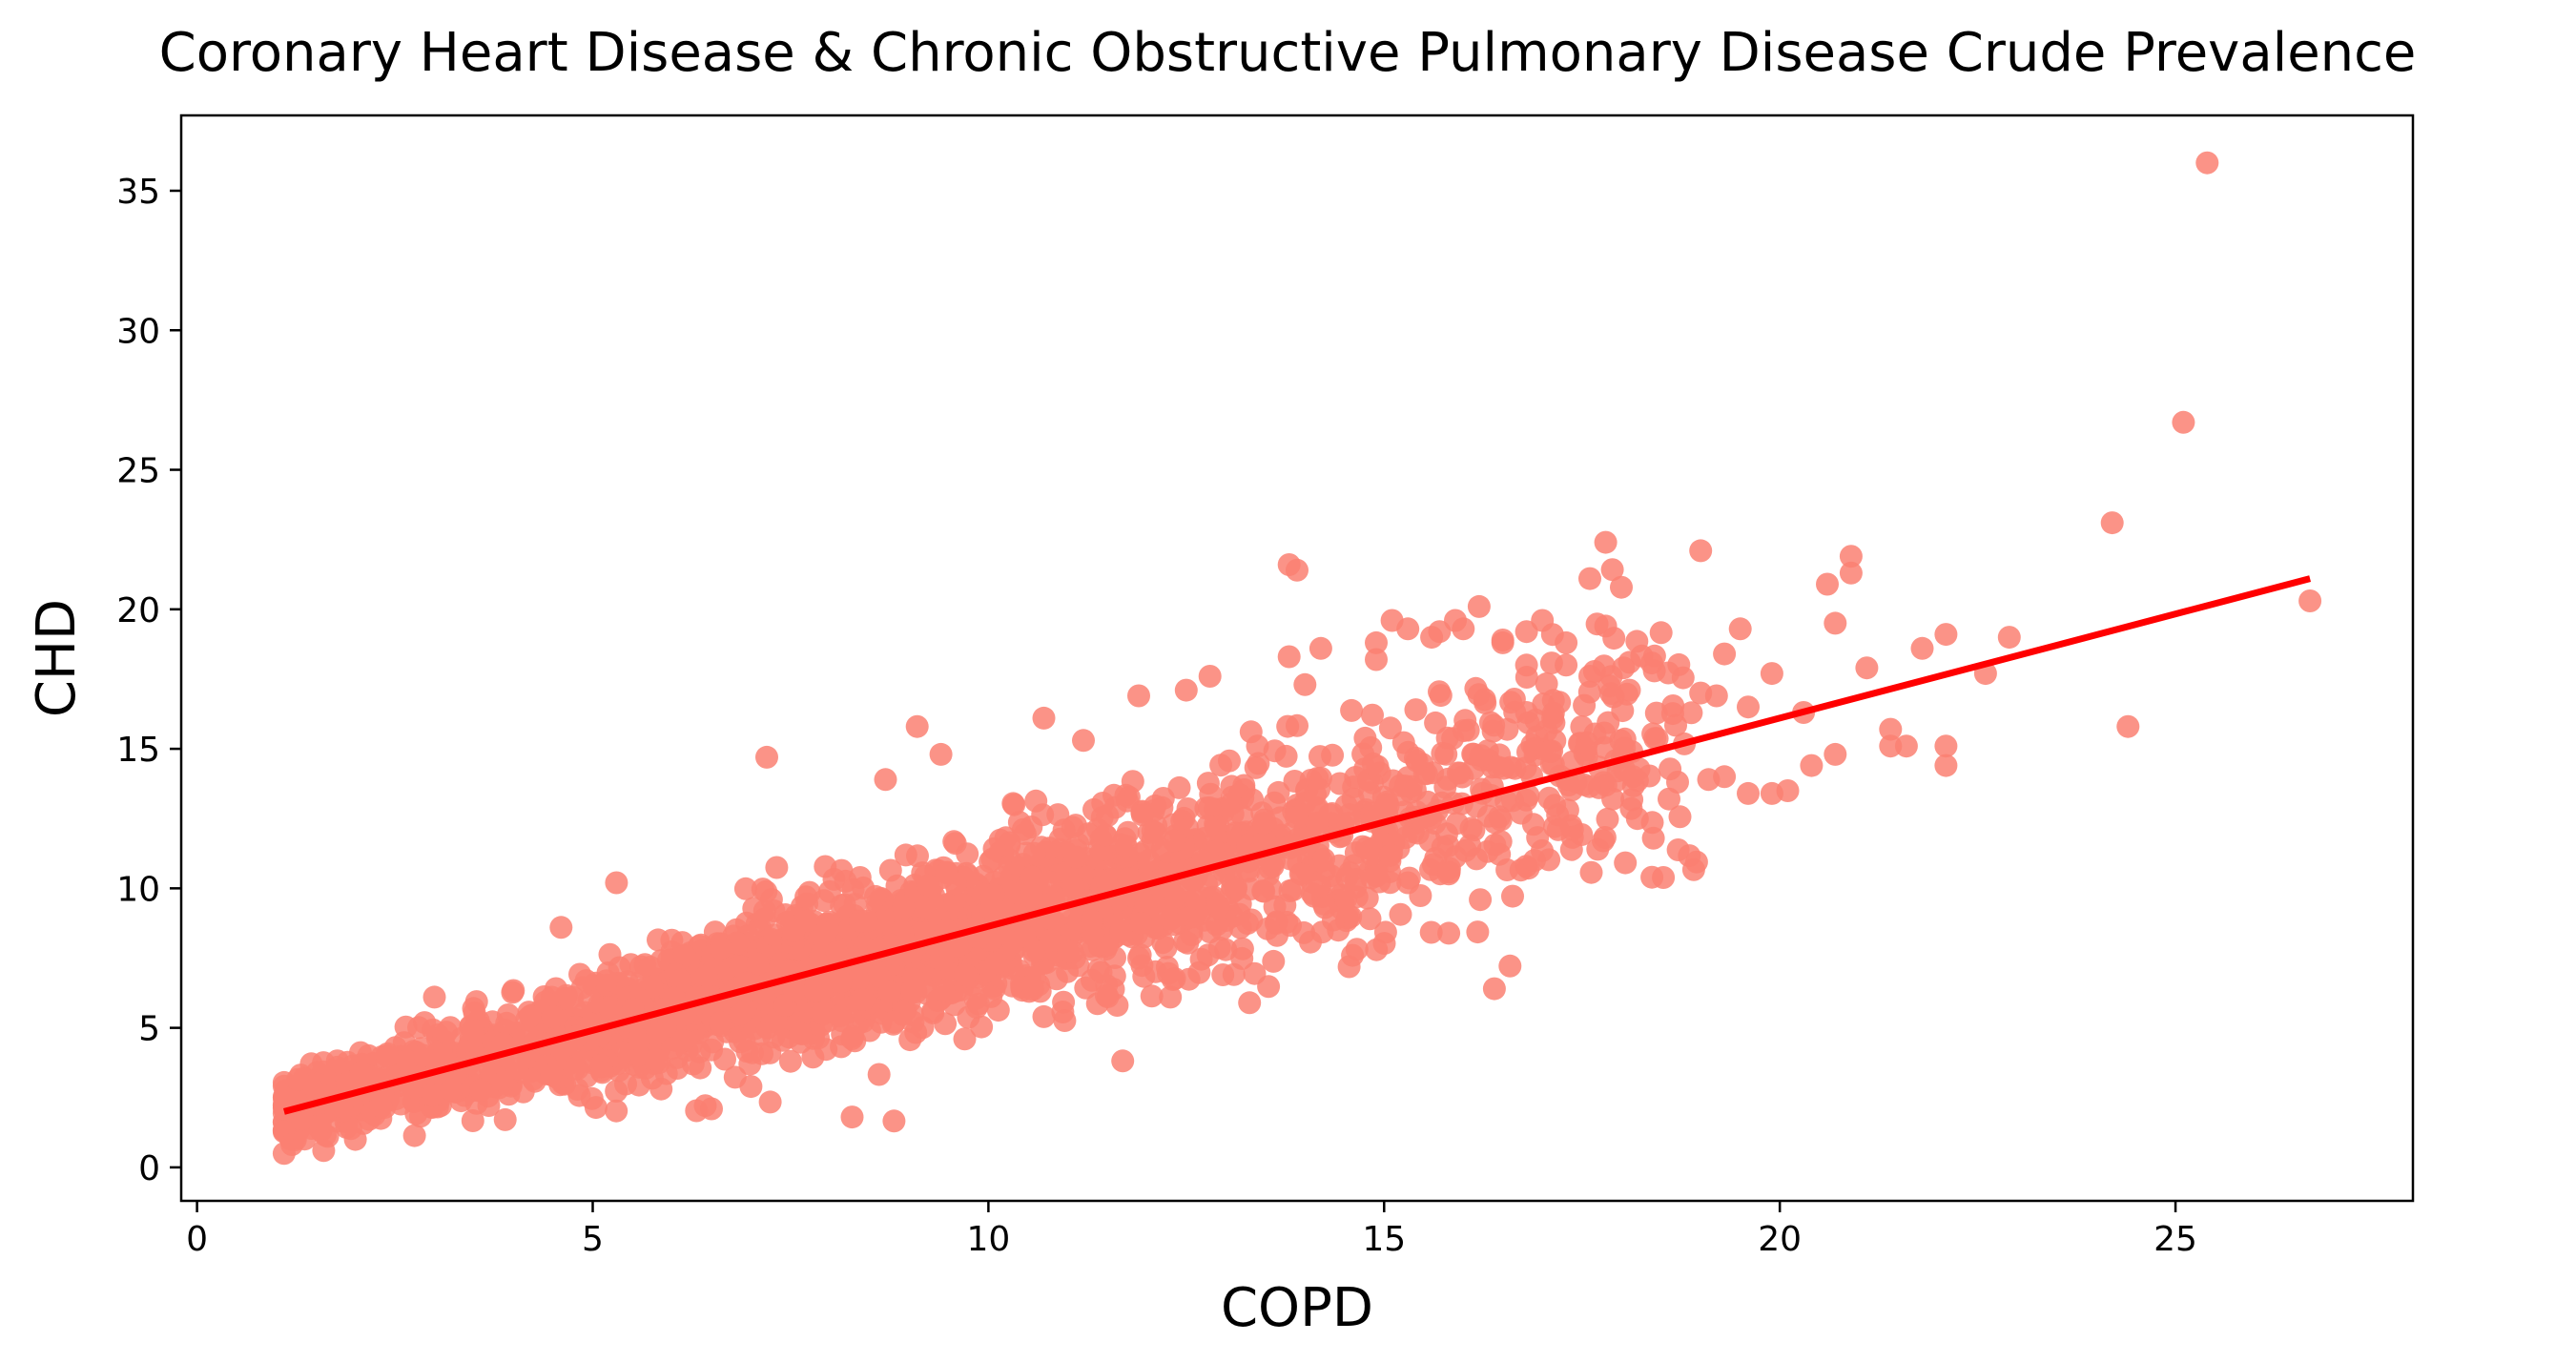 This screenshot has height=1363, width=2576. I want to click on x-tick-label: 5, so click(593, 1239).